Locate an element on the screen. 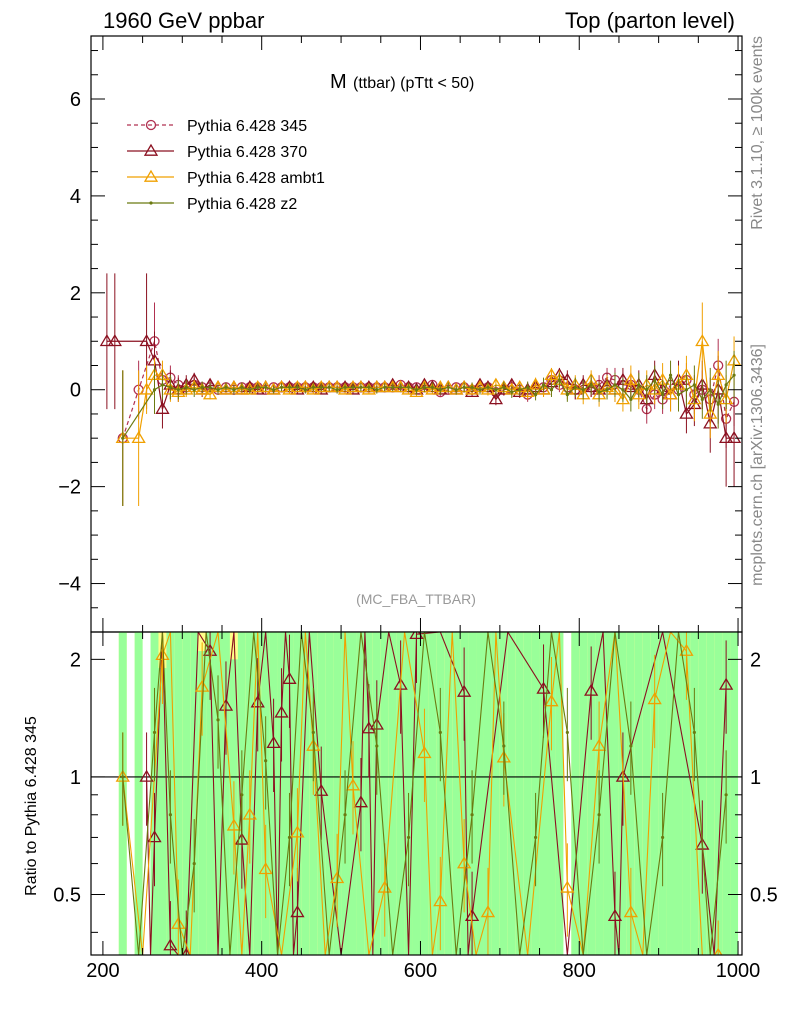 The height and width of the screenshot is (1024, 786). y-tick-label: 4 is located at coordinates (75, 197).